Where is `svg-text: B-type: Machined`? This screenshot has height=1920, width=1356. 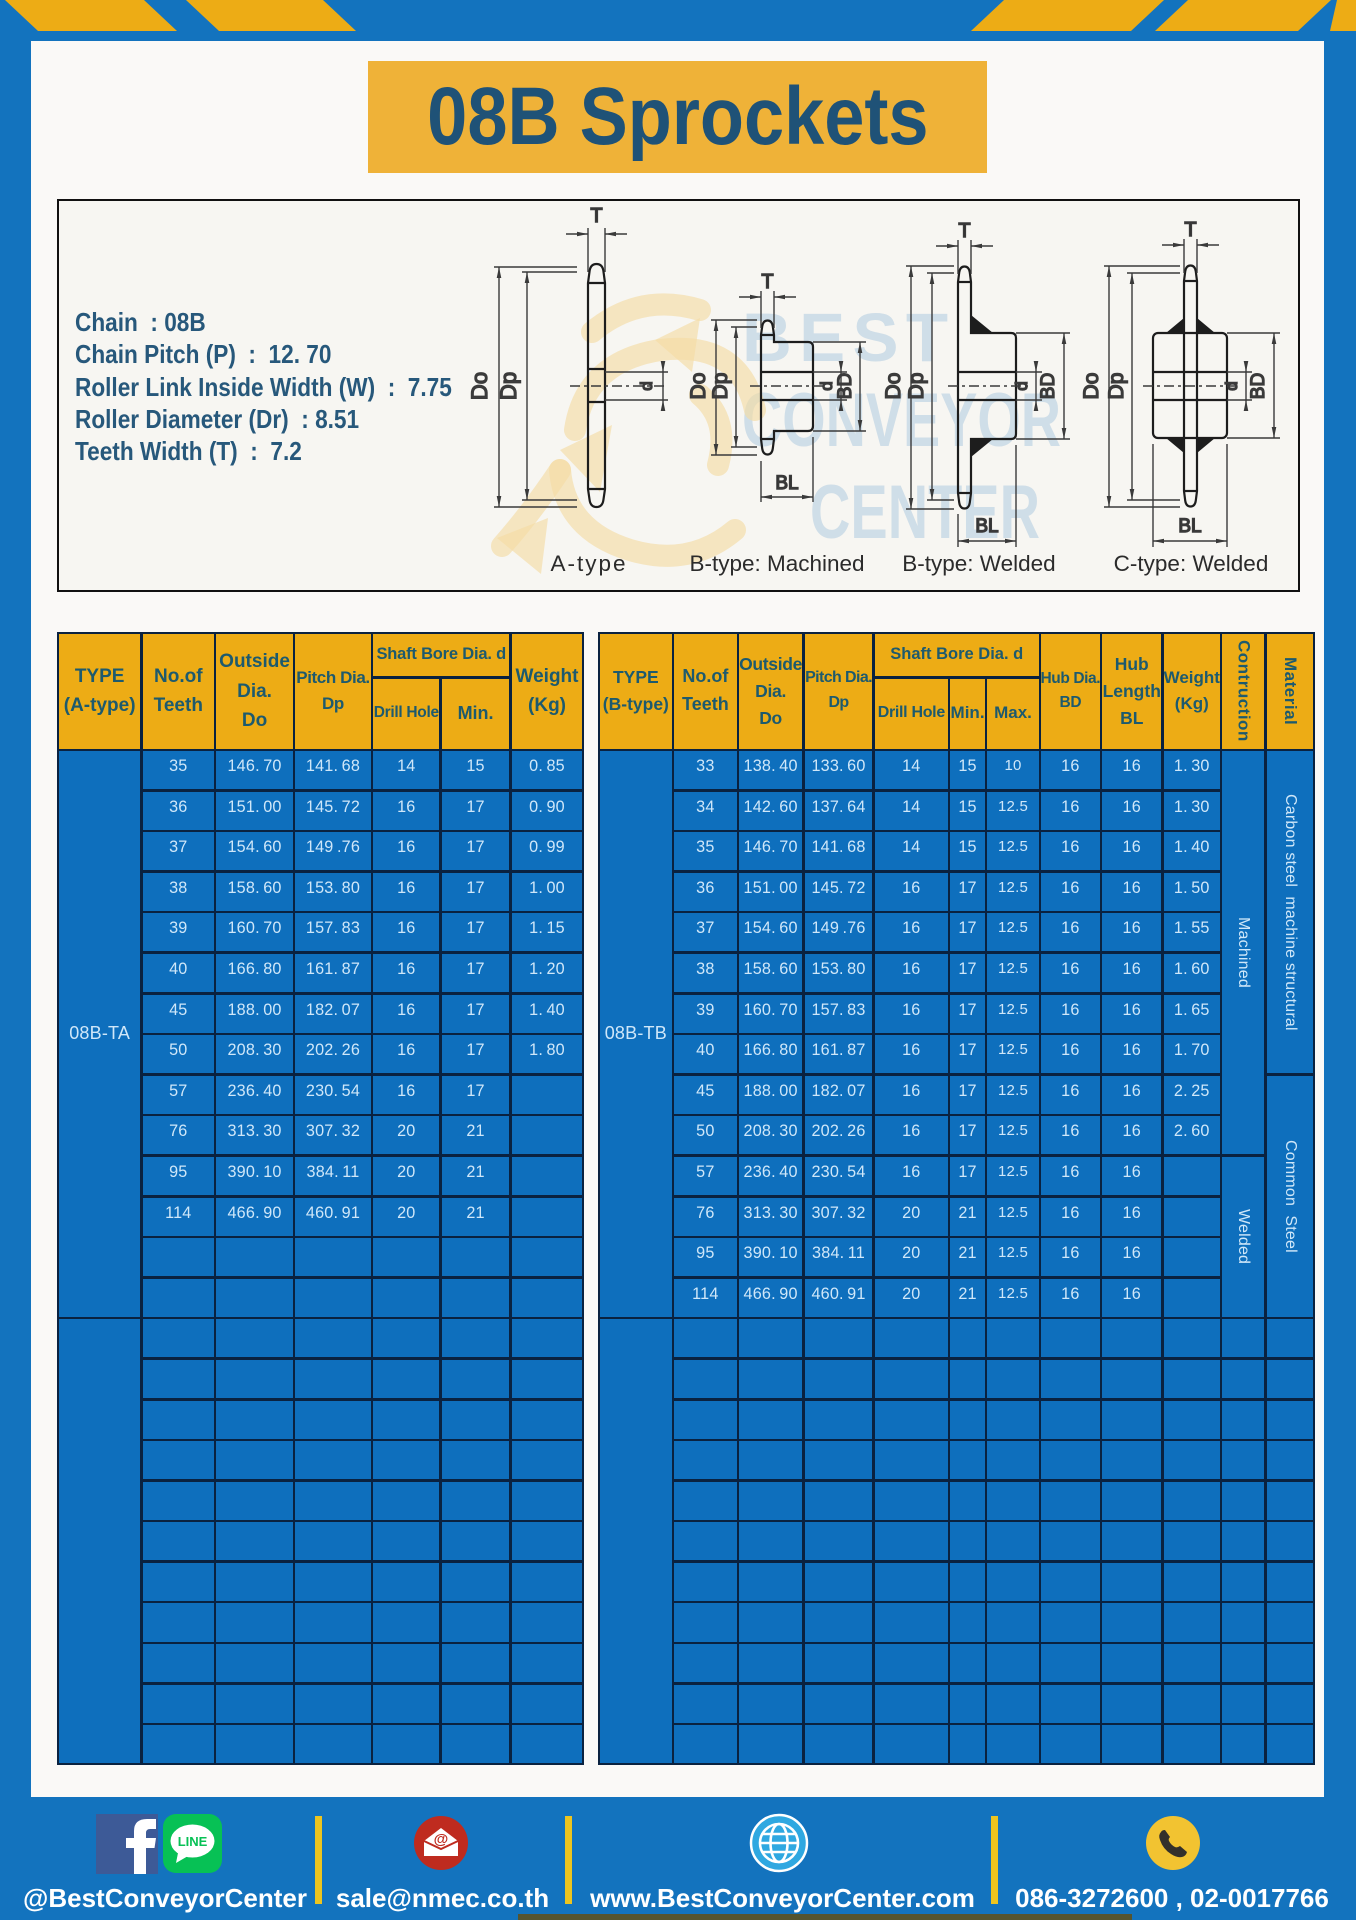 svg-text: B-type: Machined is located at coordinates (776, 563).